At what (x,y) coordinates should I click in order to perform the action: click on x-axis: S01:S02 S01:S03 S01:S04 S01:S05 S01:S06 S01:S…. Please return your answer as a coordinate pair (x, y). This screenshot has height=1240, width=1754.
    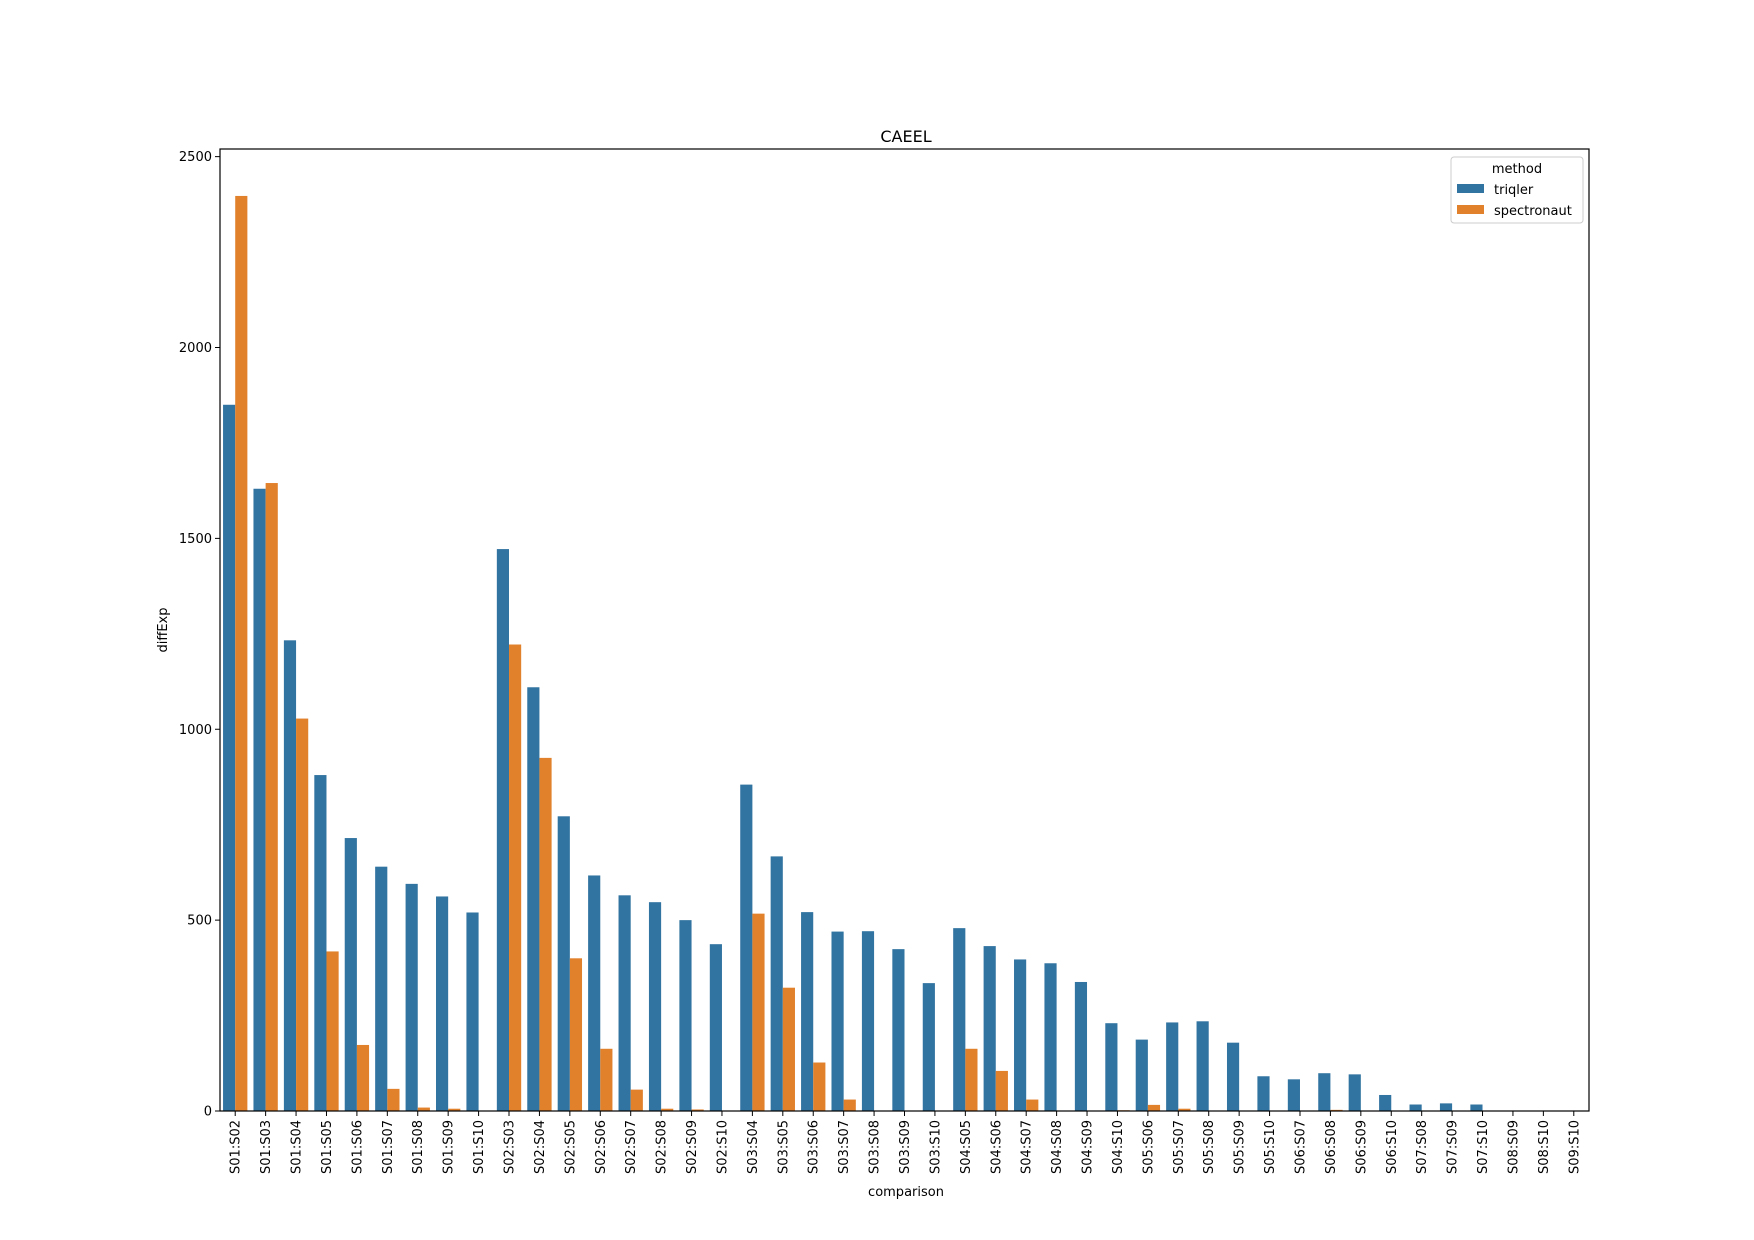
    Looking at the image, I should click on (905, 1142).